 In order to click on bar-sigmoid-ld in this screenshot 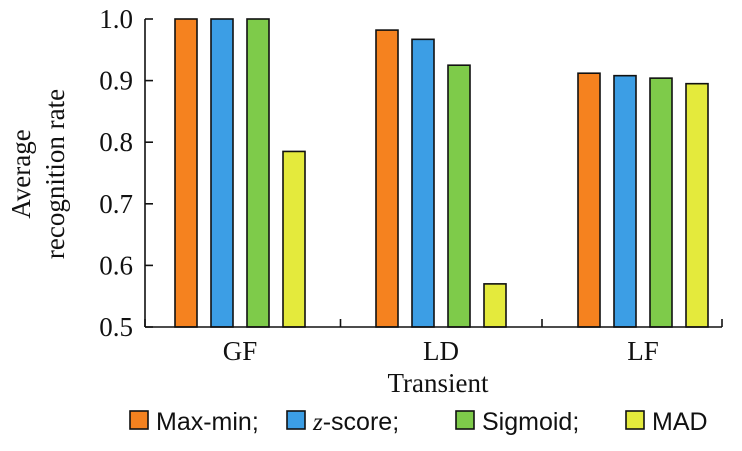, I will do `click(459, 196)`.